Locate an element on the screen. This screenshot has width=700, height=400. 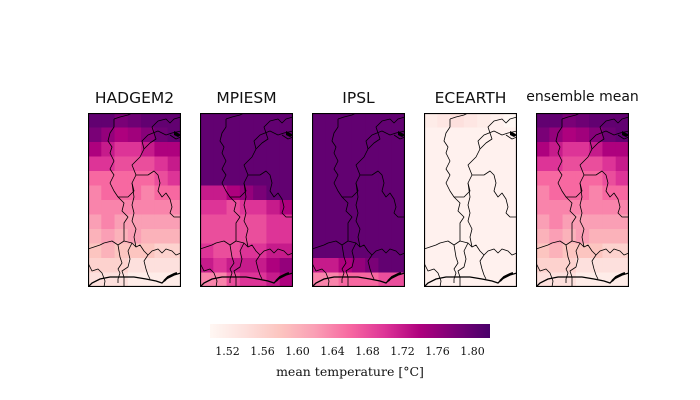
colorbar-tick-label: 1.80 is located at coordinates (472, 351).